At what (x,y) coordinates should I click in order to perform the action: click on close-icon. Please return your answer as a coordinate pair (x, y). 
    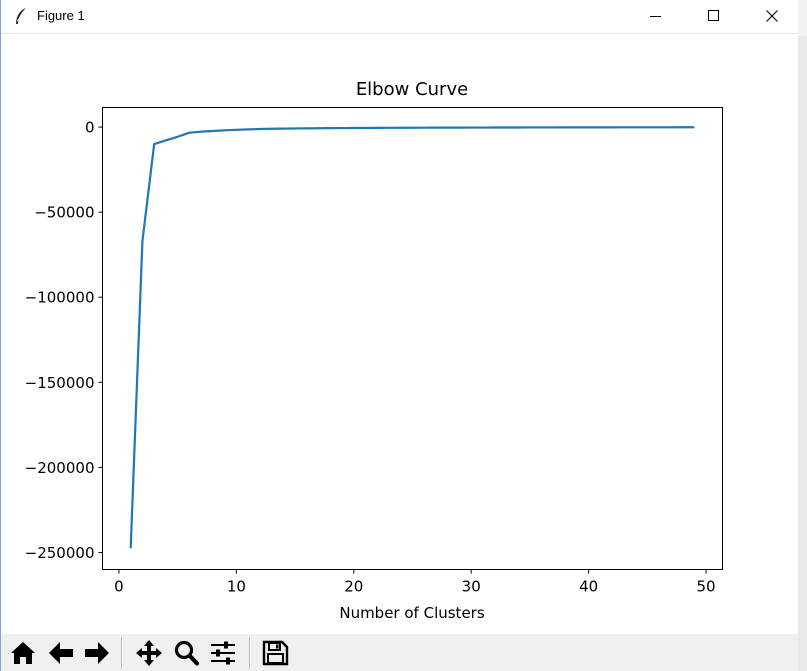
    Looking at the image, I should click on (772, 16).